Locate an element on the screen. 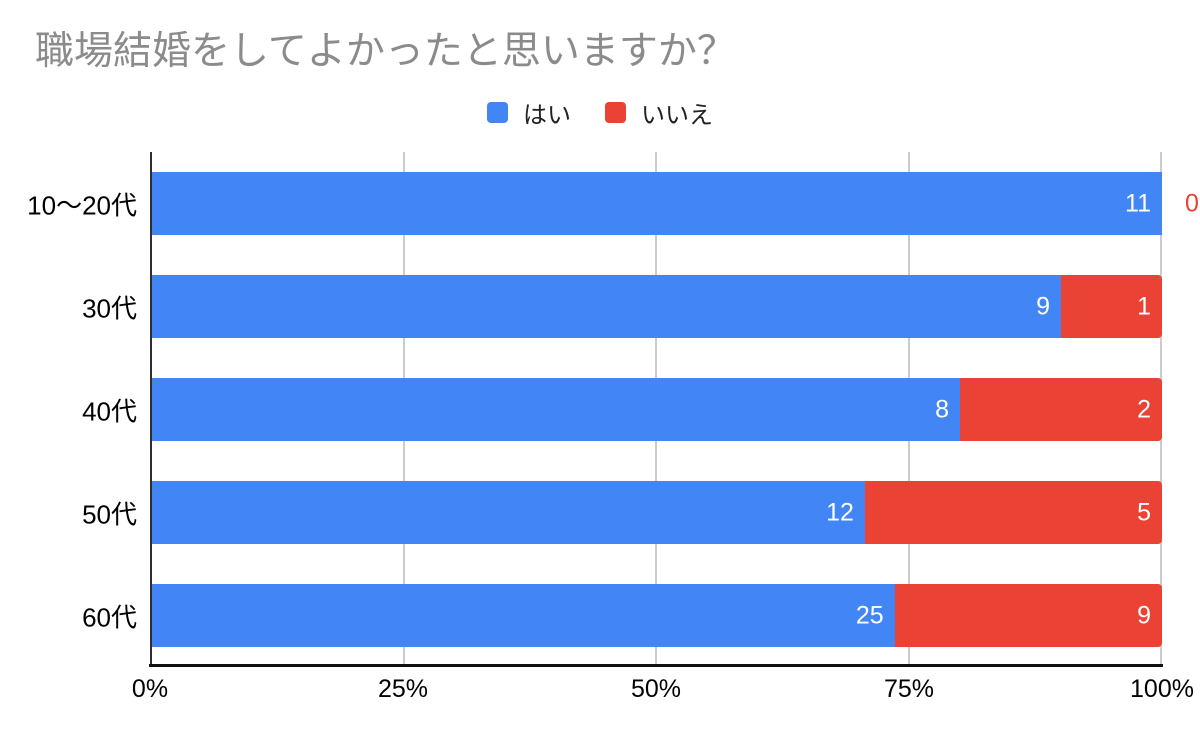 The image size is (1200, 742). x-tick-label: 50% is located at coordinates (656, 689).